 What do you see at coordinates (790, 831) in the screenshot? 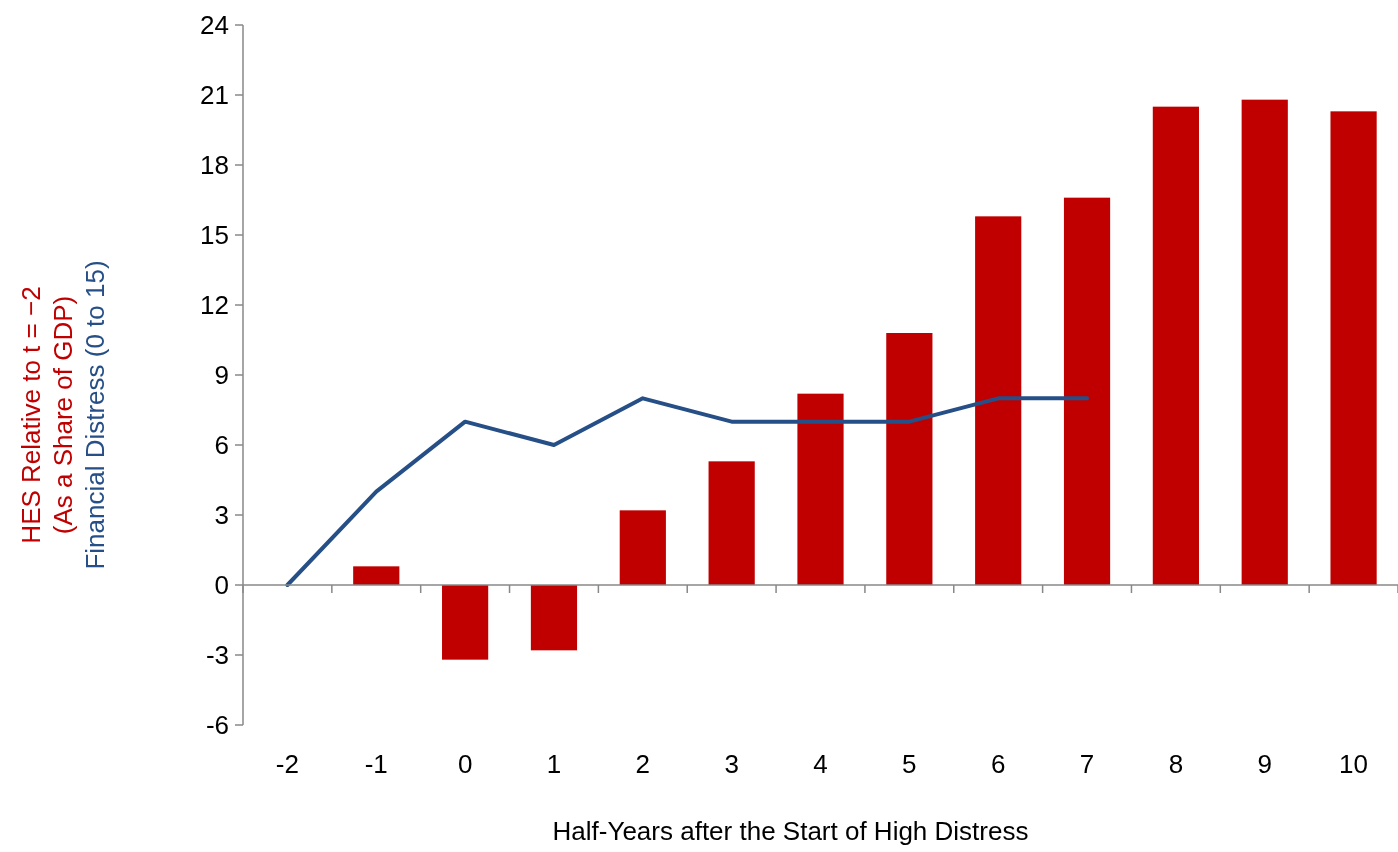
I see `x-axis-title: Half-Years after the Start of High Distress` at bounding box center [790, 831].